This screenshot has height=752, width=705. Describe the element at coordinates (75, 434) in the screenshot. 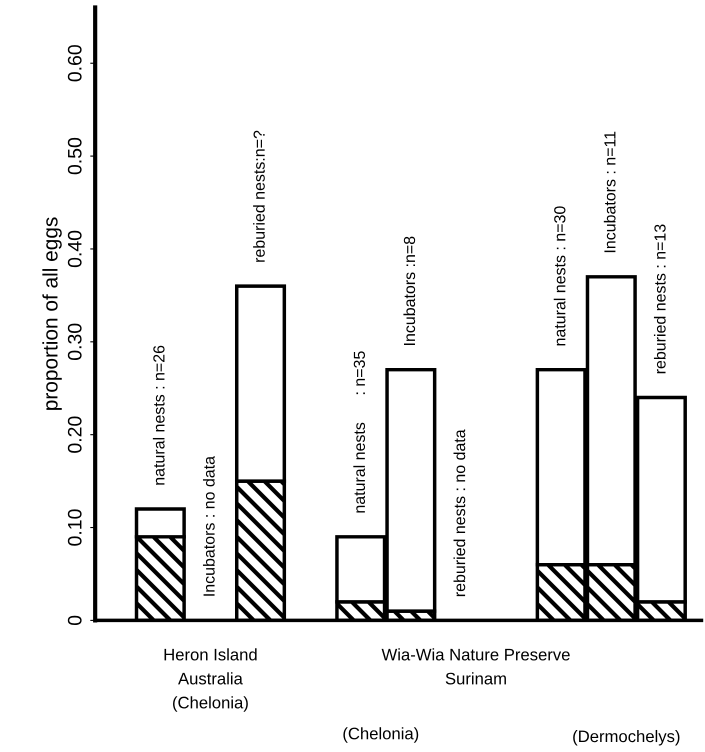

I see `y-tick-label: 0.20` at that location.